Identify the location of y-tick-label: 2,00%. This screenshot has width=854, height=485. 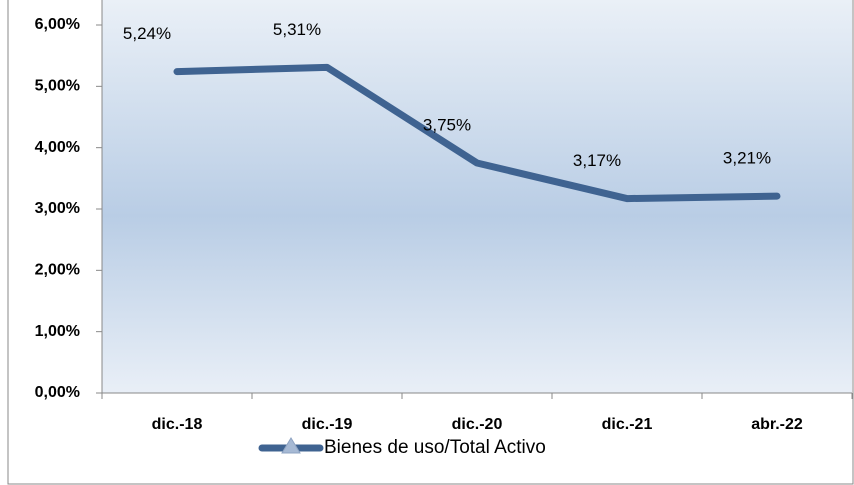
(57, 270).